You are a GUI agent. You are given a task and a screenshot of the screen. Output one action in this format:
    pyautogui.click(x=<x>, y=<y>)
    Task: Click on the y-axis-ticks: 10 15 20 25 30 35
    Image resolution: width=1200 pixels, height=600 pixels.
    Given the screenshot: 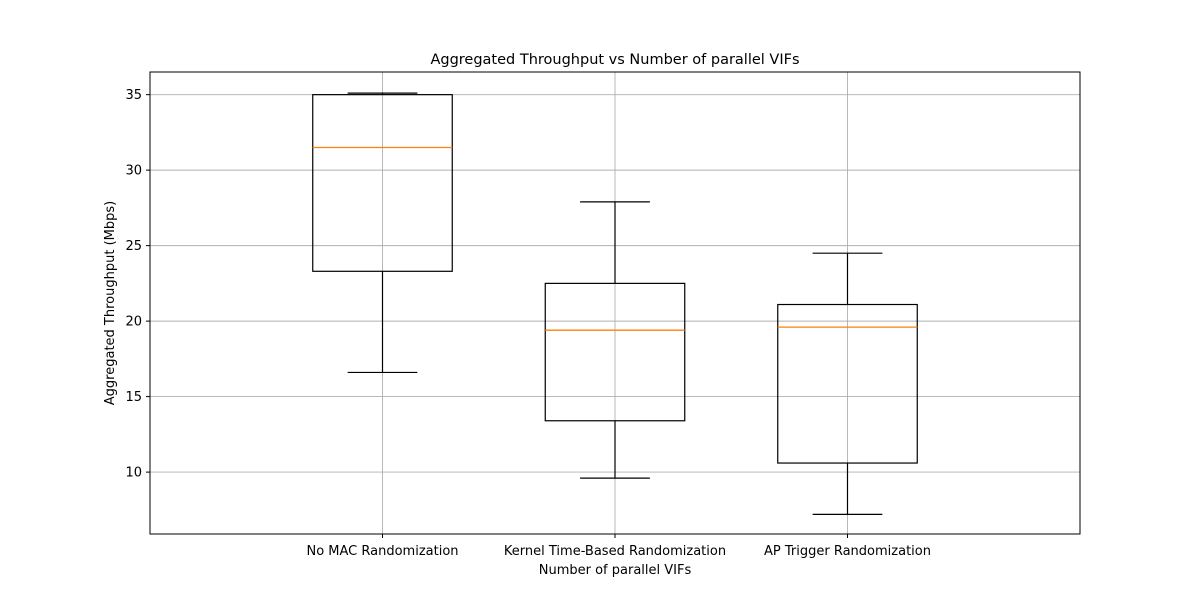 What is the action you would take?
    pyautogui.click(x=137, y=284)
    